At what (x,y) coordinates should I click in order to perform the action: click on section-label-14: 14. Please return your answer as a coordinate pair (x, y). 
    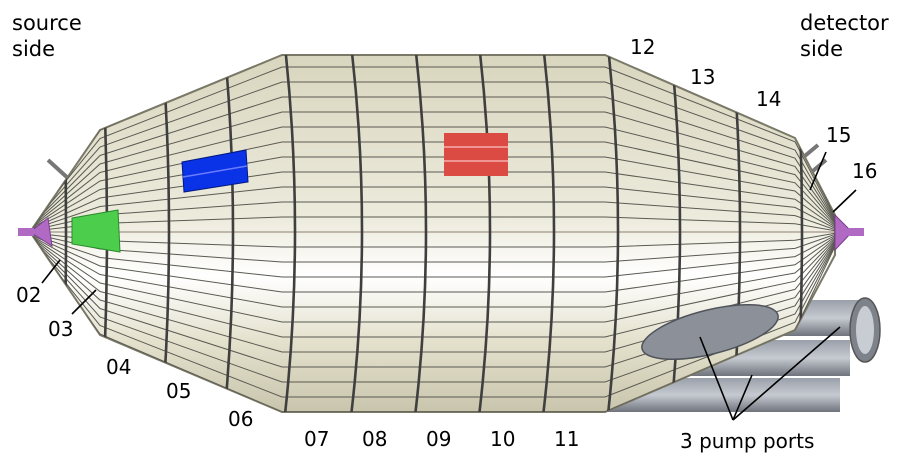
    Looking at the image, I should click on (769, 99).